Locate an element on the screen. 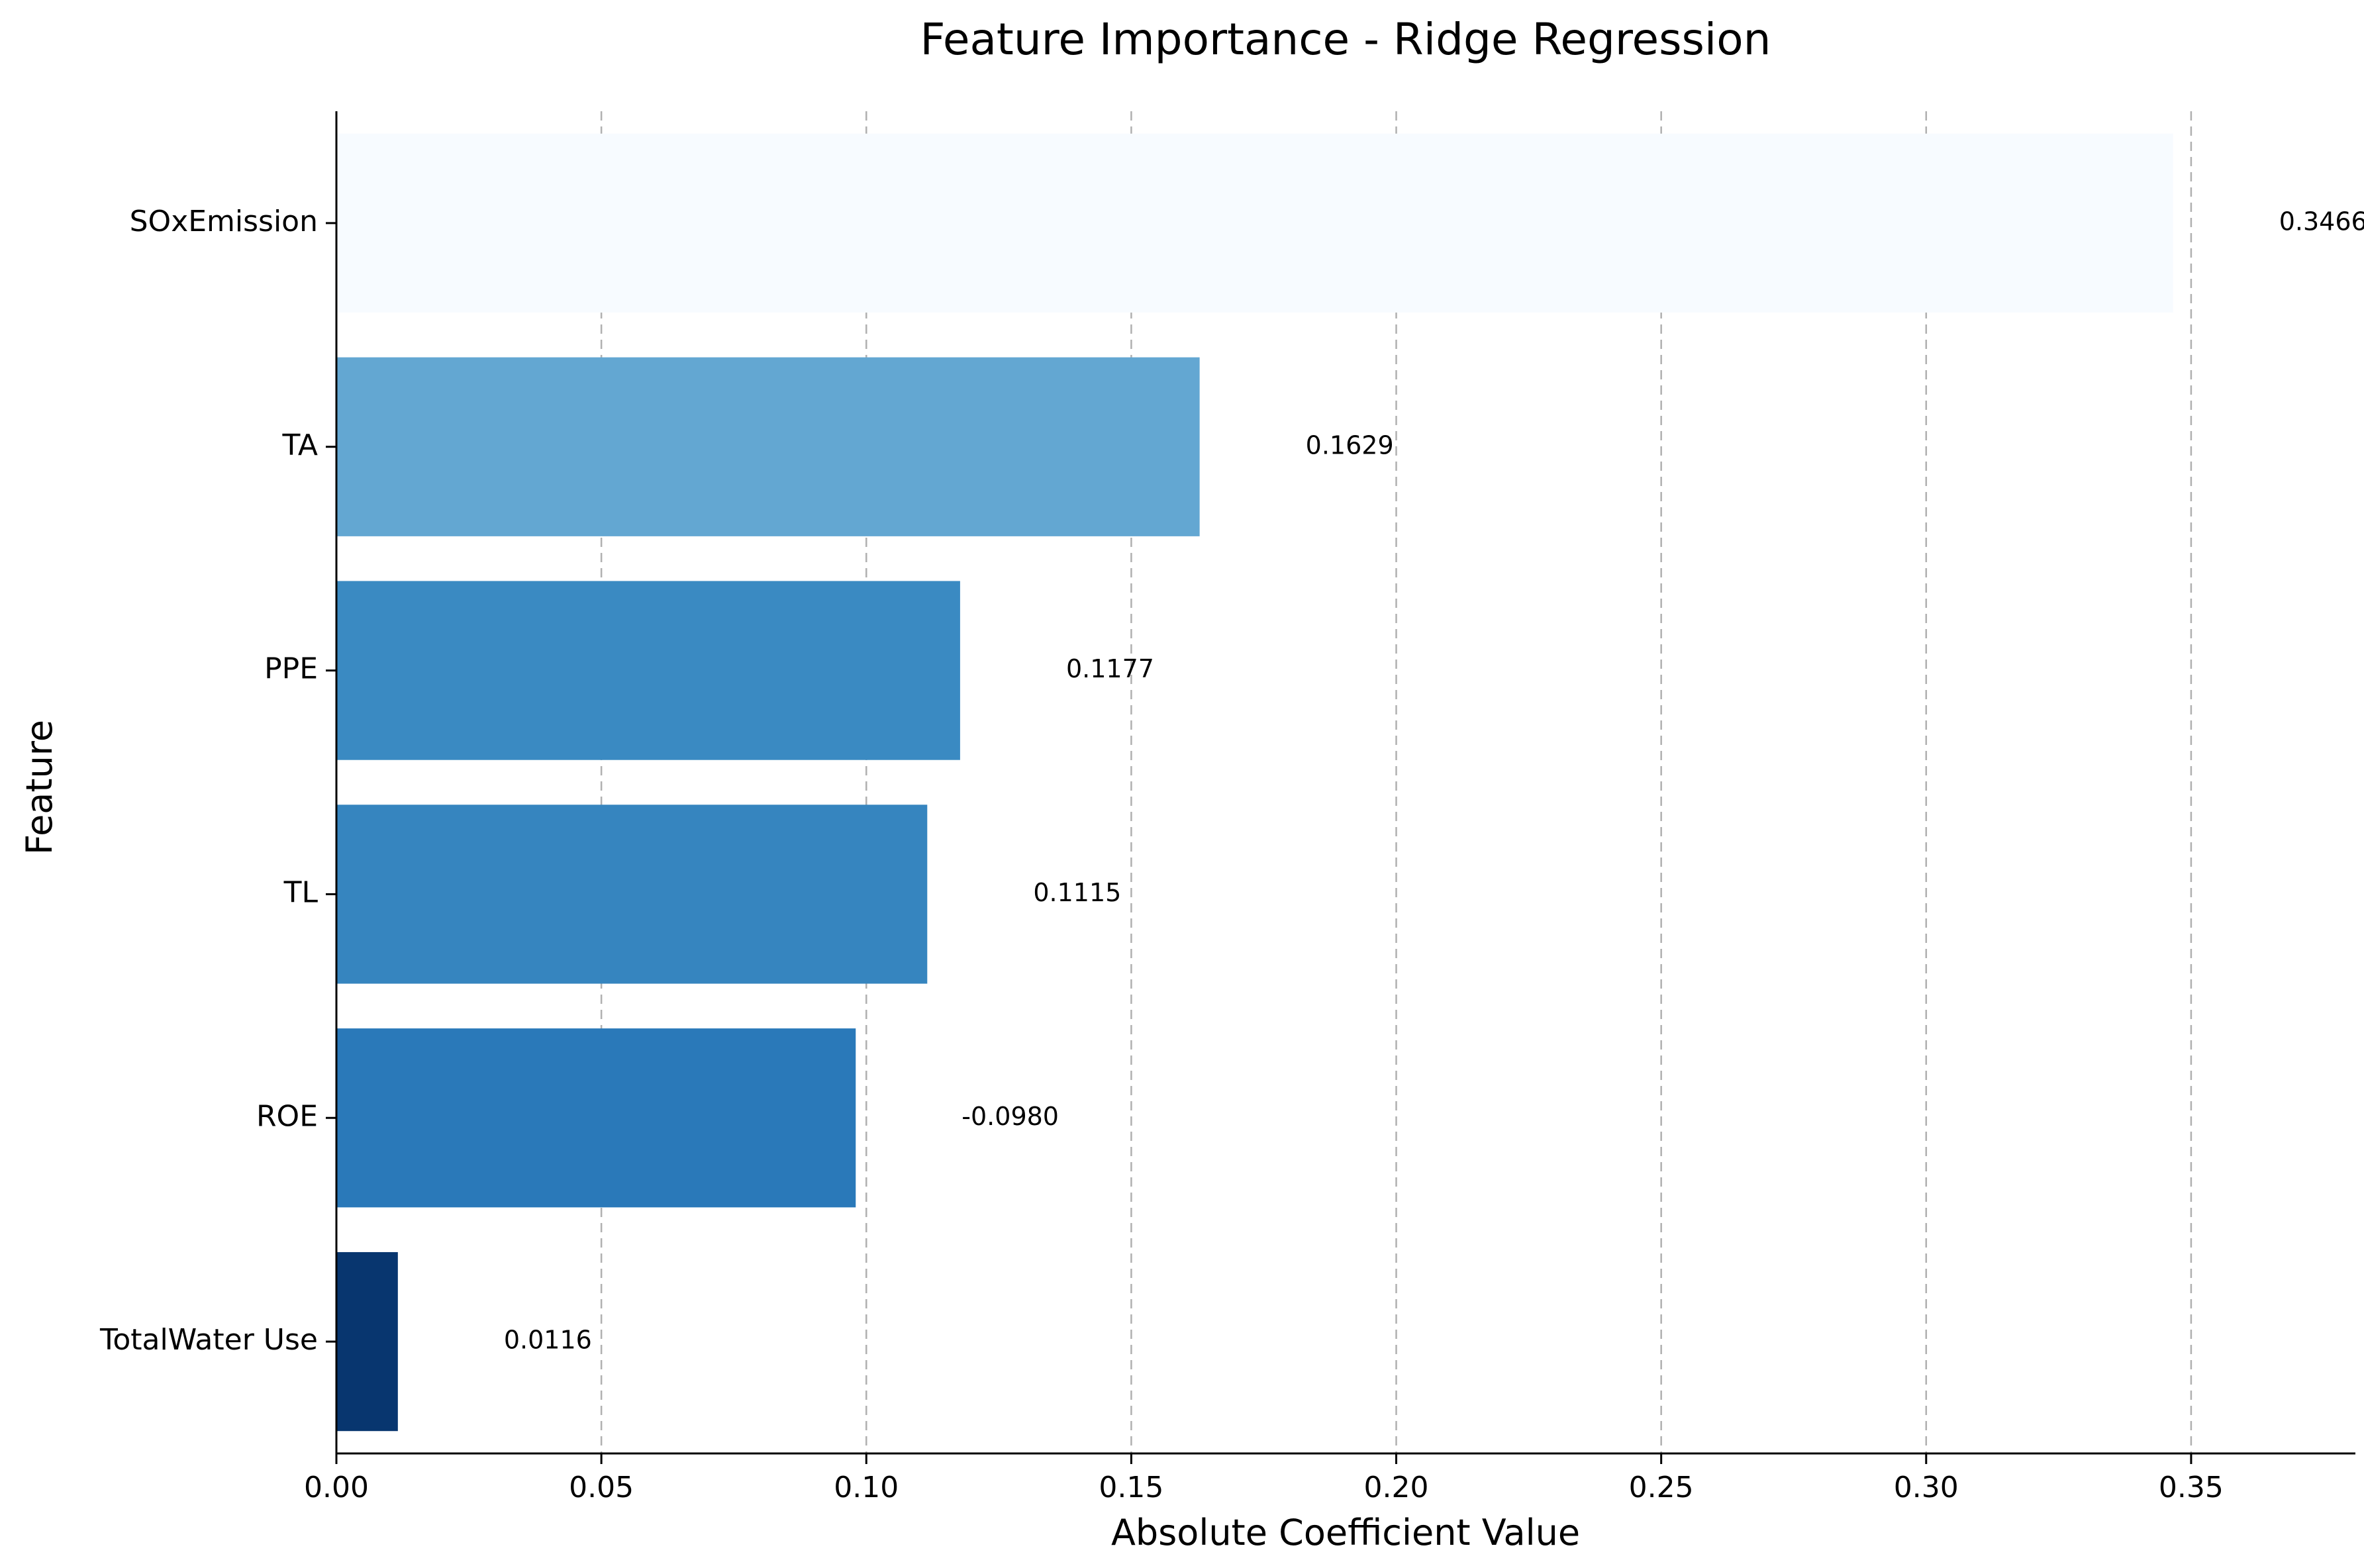  data-label: 0.1177 is located at coordinates (1110, 668).